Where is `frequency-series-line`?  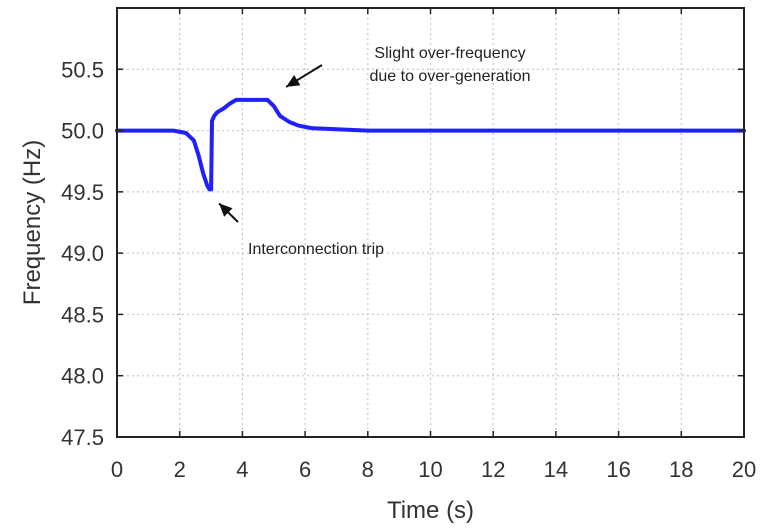 frequency-series-line is located at coordinates (430, 144).